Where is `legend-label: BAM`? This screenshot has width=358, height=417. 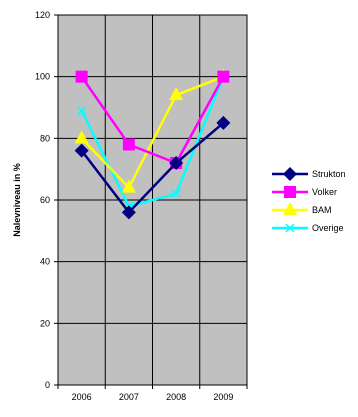
legend-label: BAM is located at coordinates (322, 210).